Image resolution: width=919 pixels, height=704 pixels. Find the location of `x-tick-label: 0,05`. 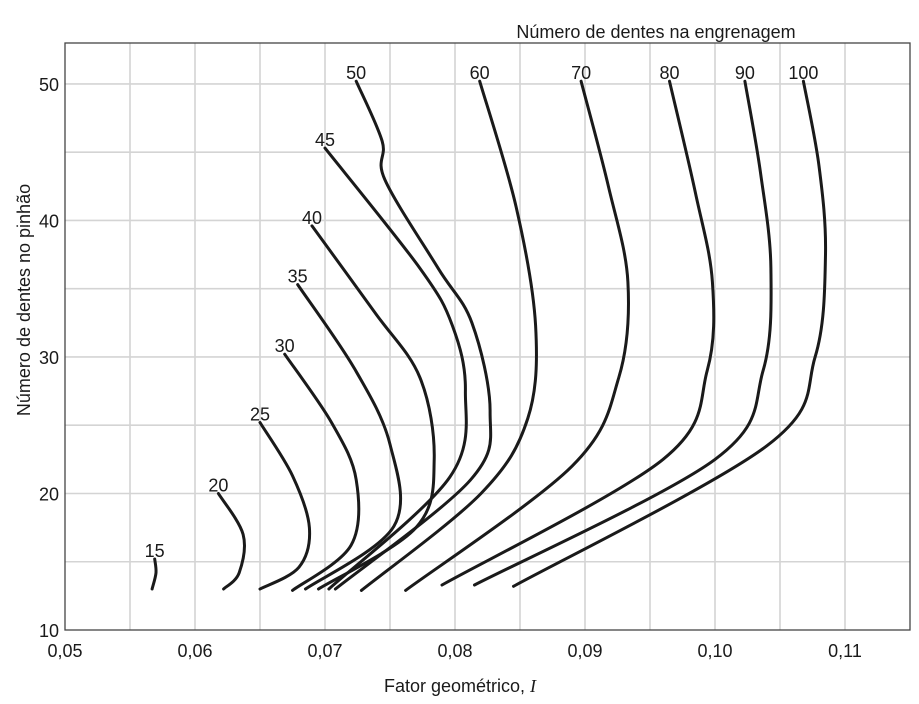

x-tick-label: 0,05 is located at coordinates (64, 651).